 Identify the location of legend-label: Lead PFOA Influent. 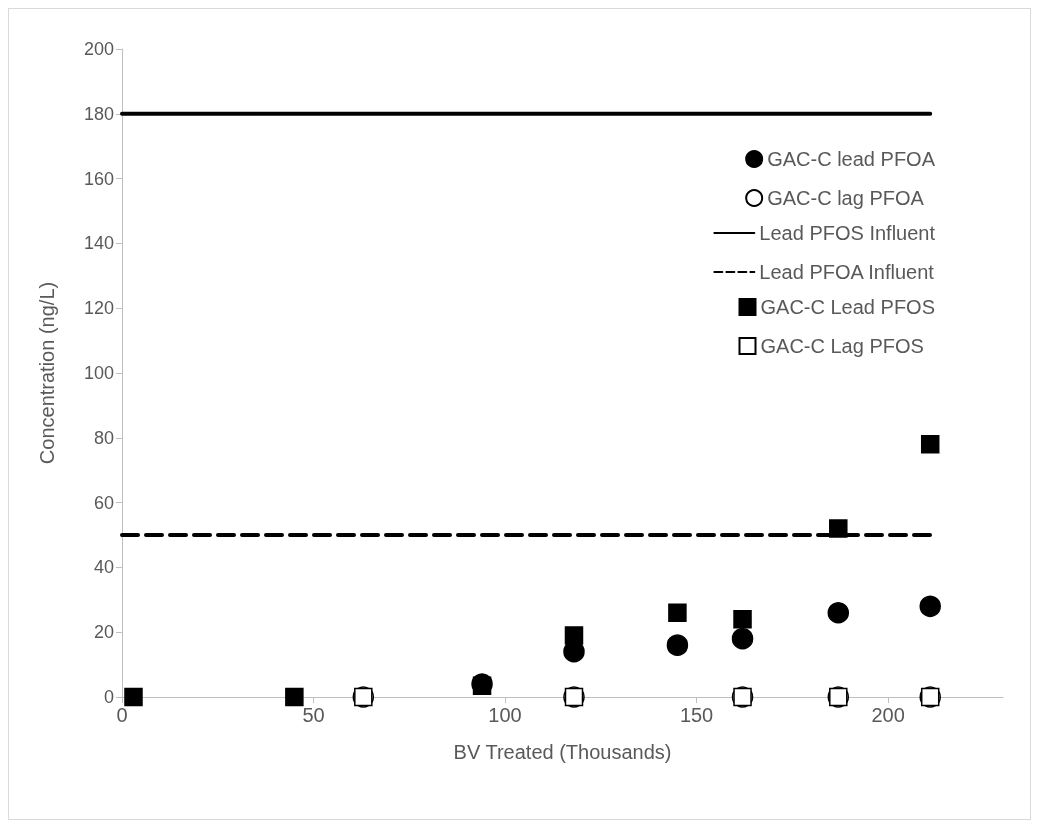
(847, 272).